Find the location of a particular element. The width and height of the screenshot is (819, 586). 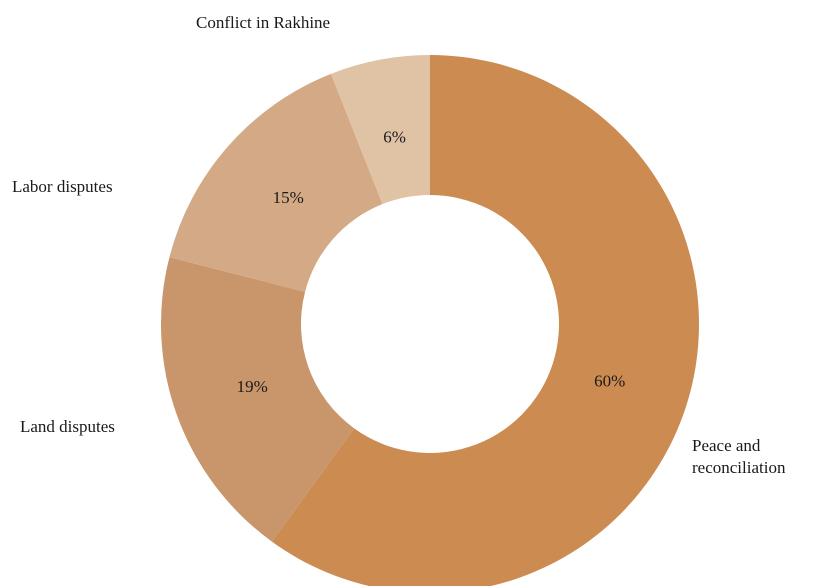

category-label-peace-and-reconciliation: Peace and reconciliation is located at coordinates (738, 457).